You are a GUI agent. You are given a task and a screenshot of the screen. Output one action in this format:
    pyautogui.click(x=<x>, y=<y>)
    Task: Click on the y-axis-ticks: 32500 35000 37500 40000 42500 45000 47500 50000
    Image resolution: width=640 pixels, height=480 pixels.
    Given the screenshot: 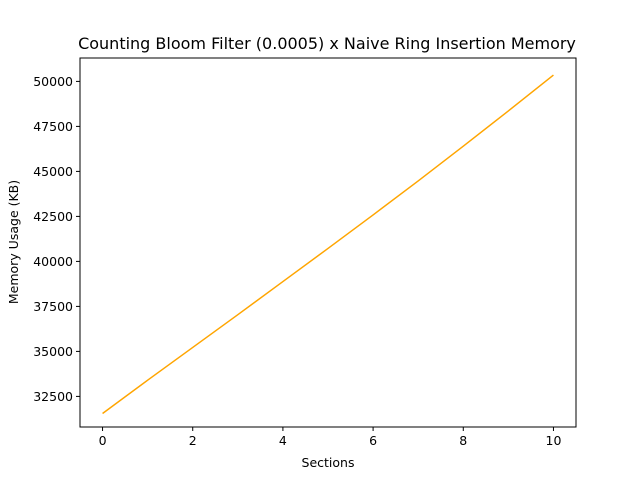 What is the action you would take?
    pyautogui.click(x=56, y=239)
    